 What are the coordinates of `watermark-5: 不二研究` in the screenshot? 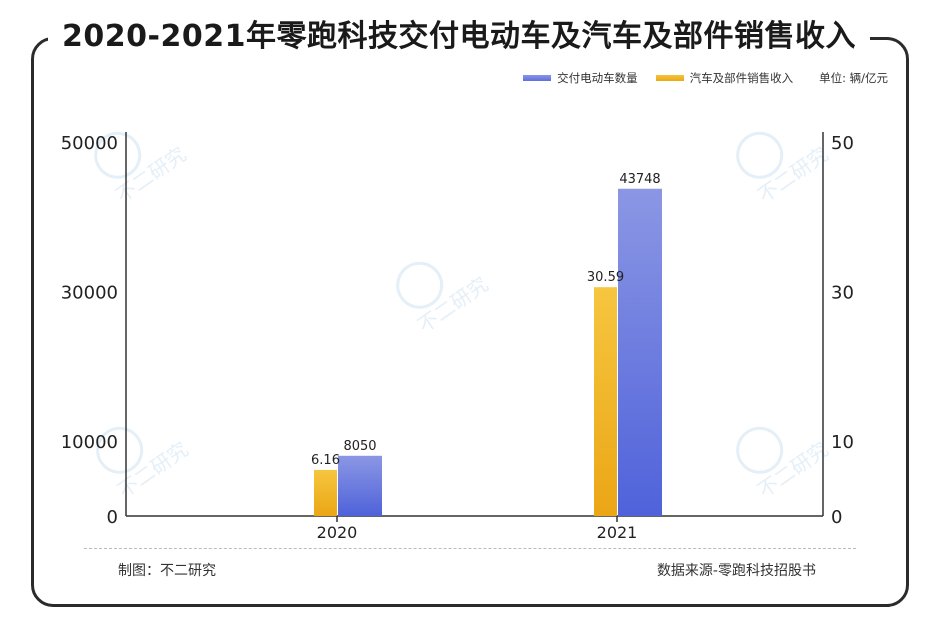 It's located at (784, 464).